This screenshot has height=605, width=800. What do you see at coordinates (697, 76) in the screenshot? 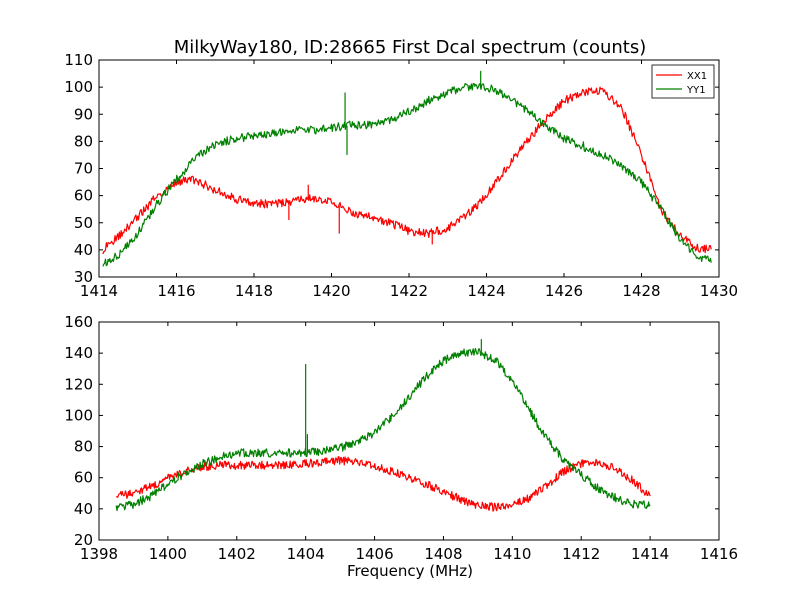
I see `legend-label: XX1` at bounding box center [697, 76].